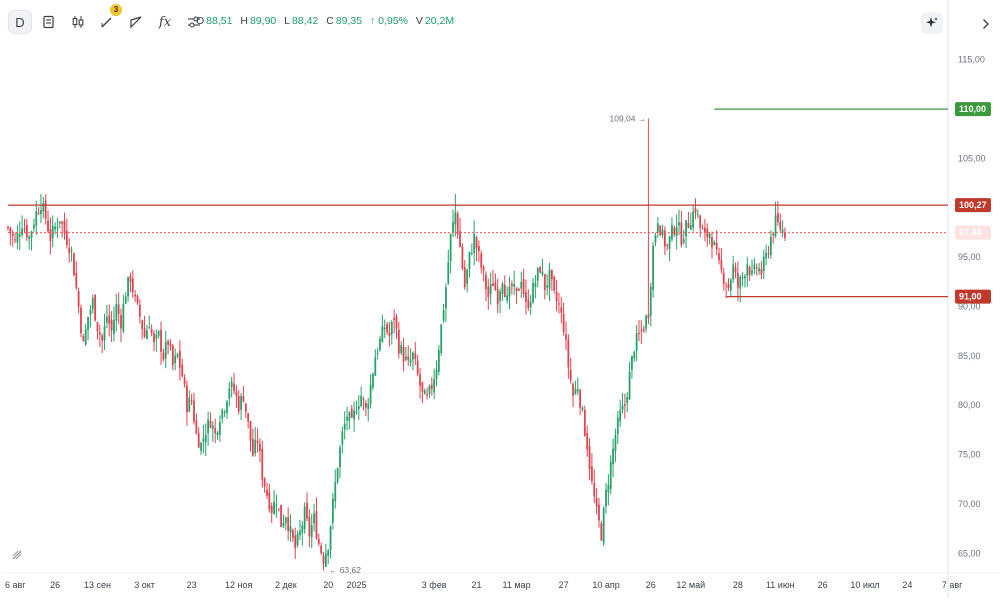 This screenshot has width=1000, height=602. Describe the element at coordinates (969, 257) in the screenshot. I see `price-tick-label: 95,00` at that location.